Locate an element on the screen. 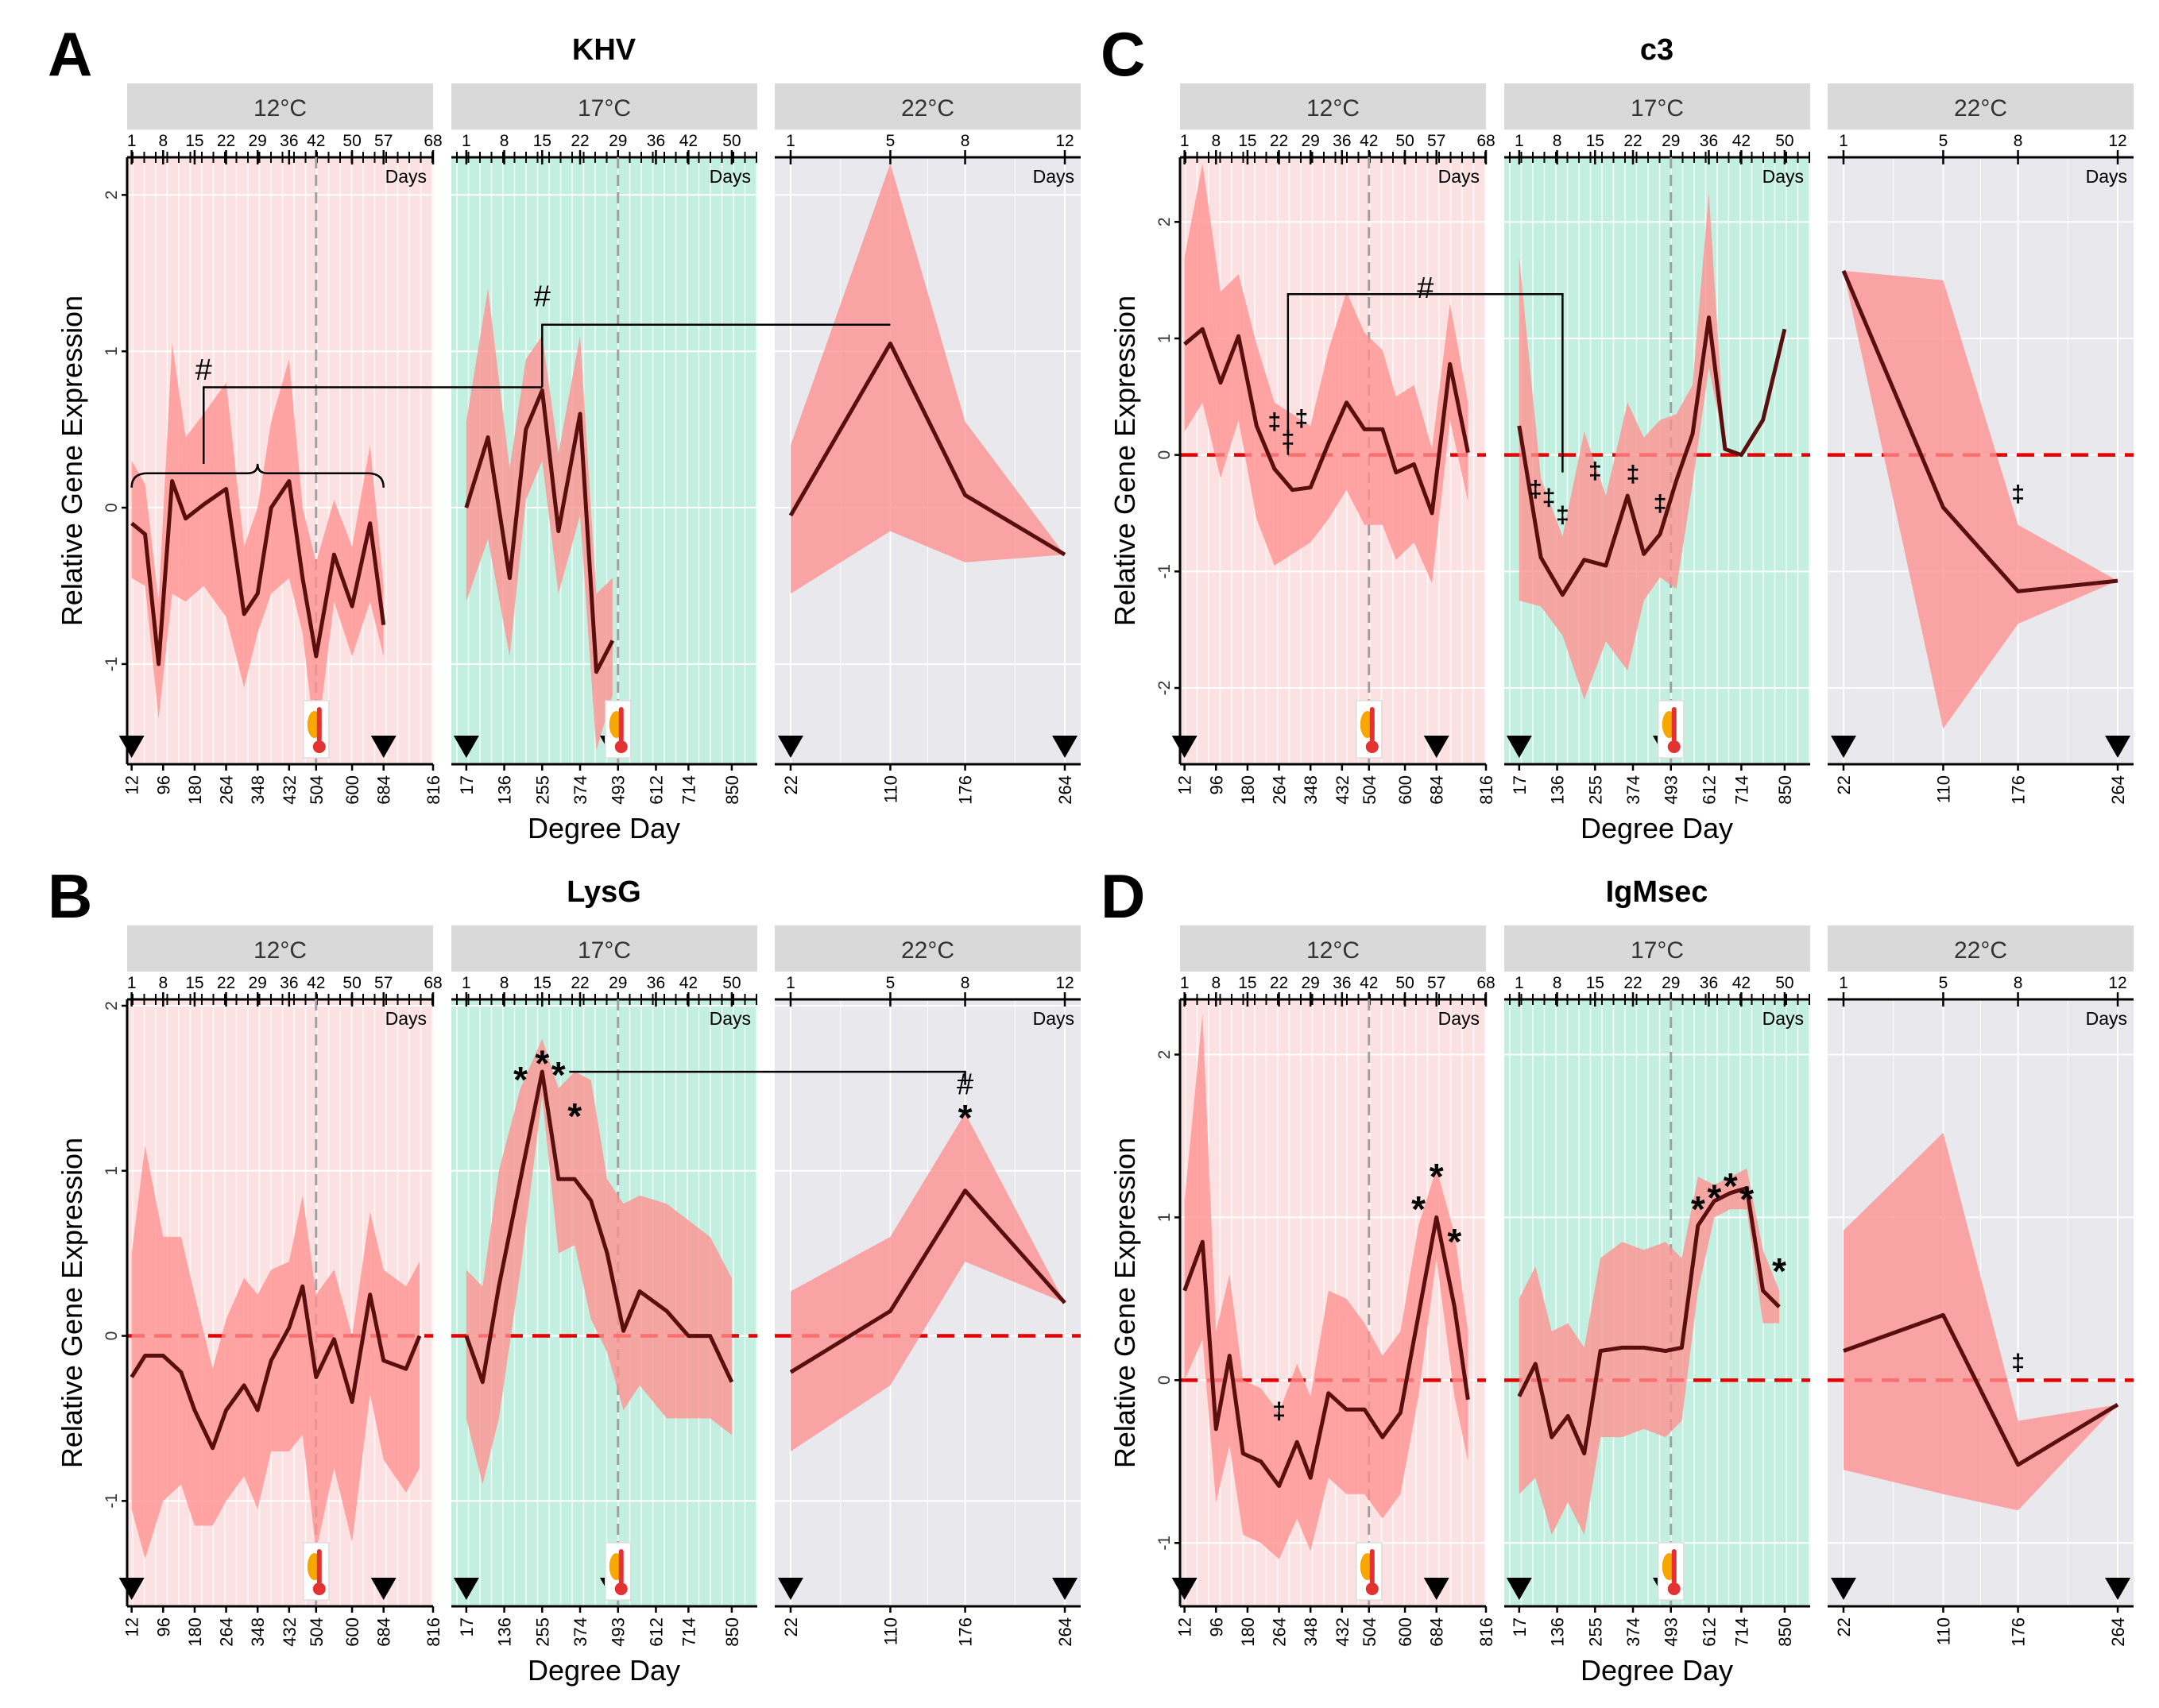 The image size is (2159, 1708). panel-strip-label: 12°C is located at coordinates (280, 950).